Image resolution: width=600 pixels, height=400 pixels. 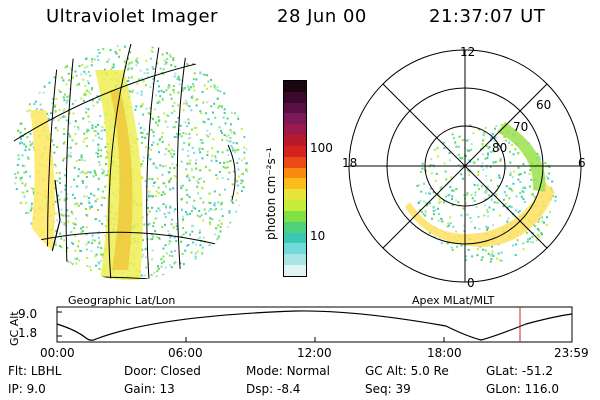 What do you see at coordinates (140, 389) in the screenshot?
I see `gain-label: Gain:` at bounding box center [140, 389].